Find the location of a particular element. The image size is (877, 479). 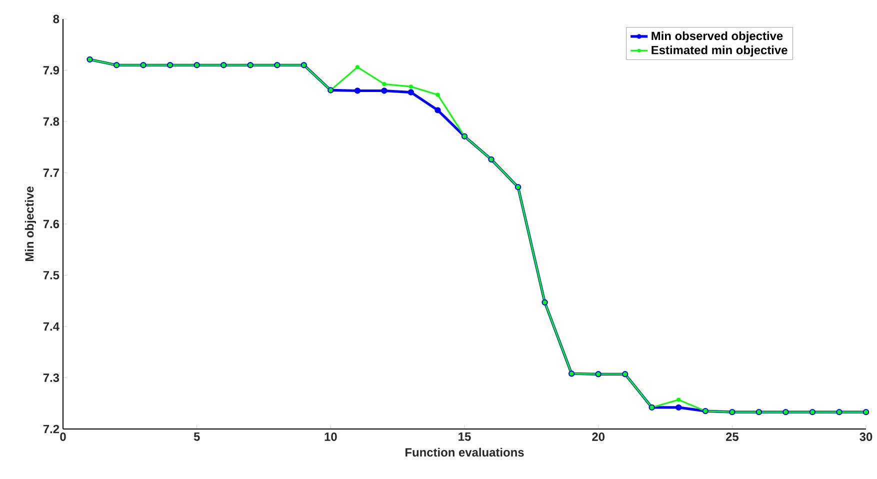

x-tick-label: 0 is located at coordinates (63, 436).